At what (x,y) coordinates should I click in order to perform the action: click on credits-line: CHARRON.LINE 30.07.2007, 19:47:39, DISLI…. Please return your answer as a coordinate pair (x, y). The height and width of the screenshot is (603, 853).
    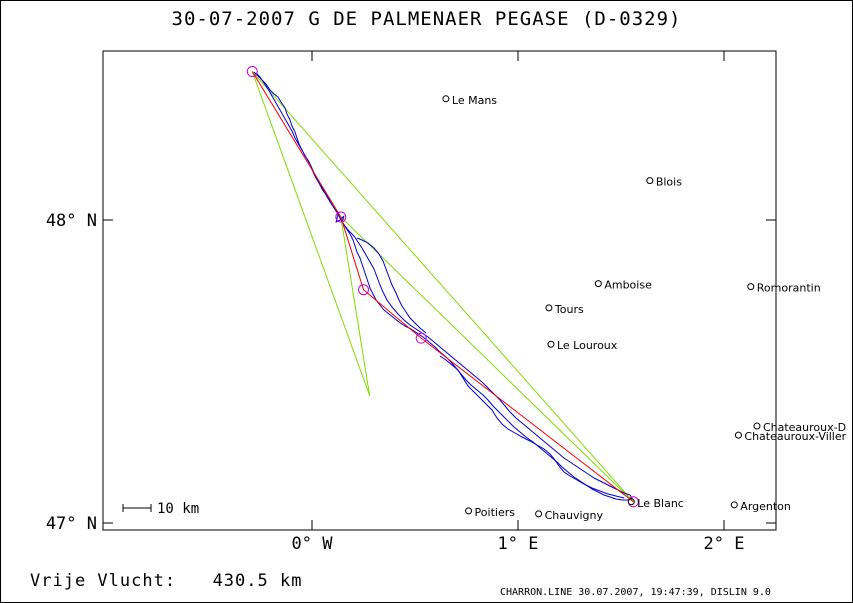
    Looking at the image, I should click on (635, 592).